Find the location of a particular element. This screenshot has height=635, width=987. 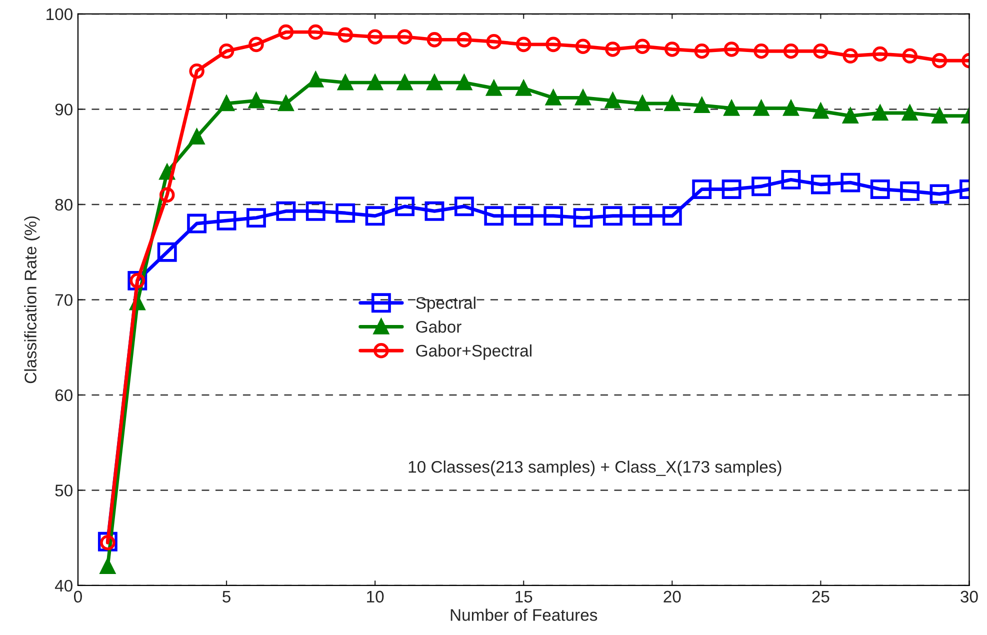

y-tick-label: 80 is located at coordinates (63, 204).